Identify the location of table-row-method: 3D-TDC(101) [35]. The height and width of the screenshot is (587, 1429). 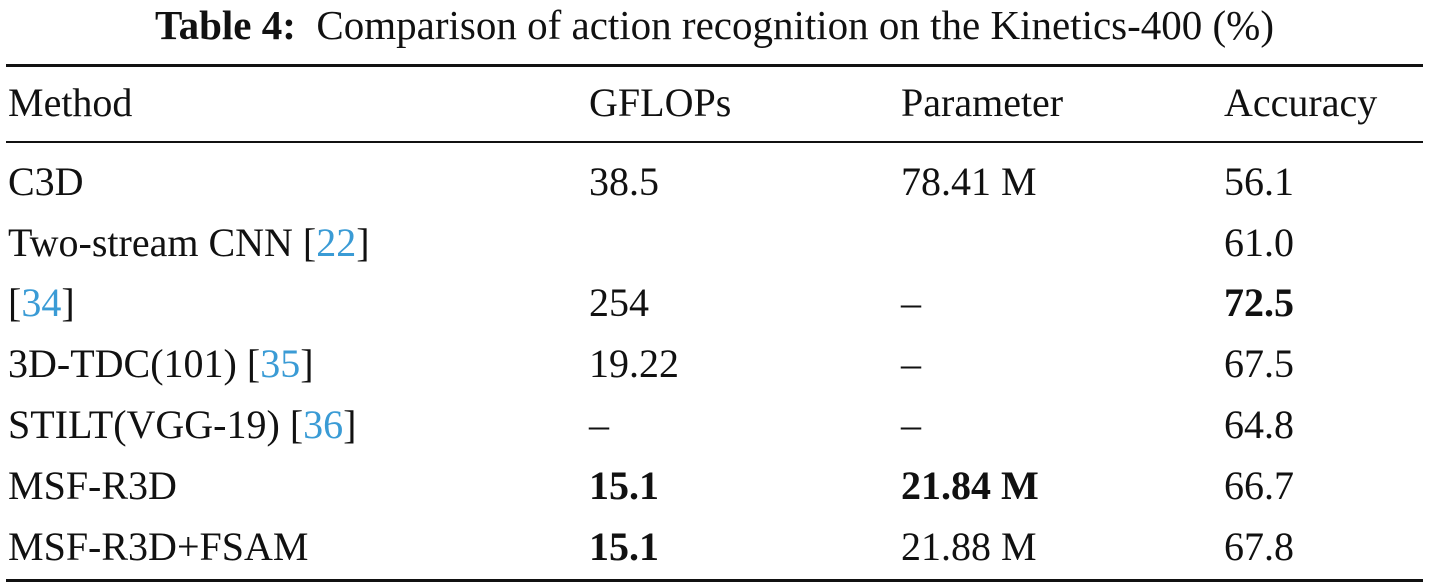
(161, 363).